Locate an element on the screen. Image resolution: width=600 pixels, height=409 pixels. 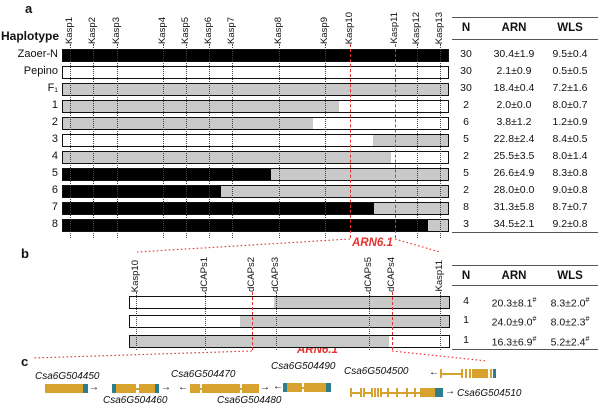
marker-label-kasp10: Kasp10 is located at coordinates (349, 27).